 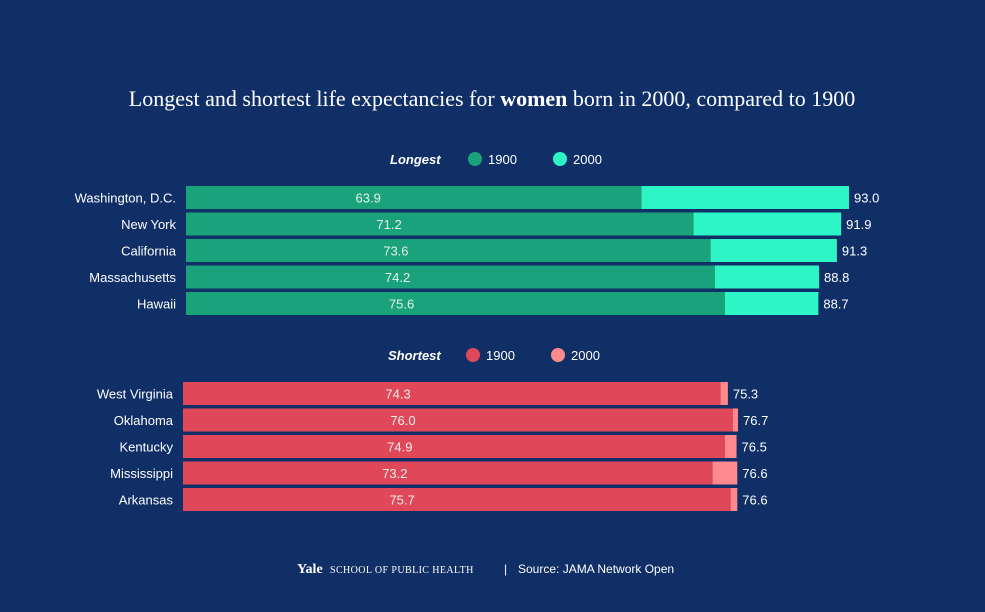 What do you see at coordinates (149, 251) in the screenshot?
I see `category-label: California` at bounding box center [149, 251].